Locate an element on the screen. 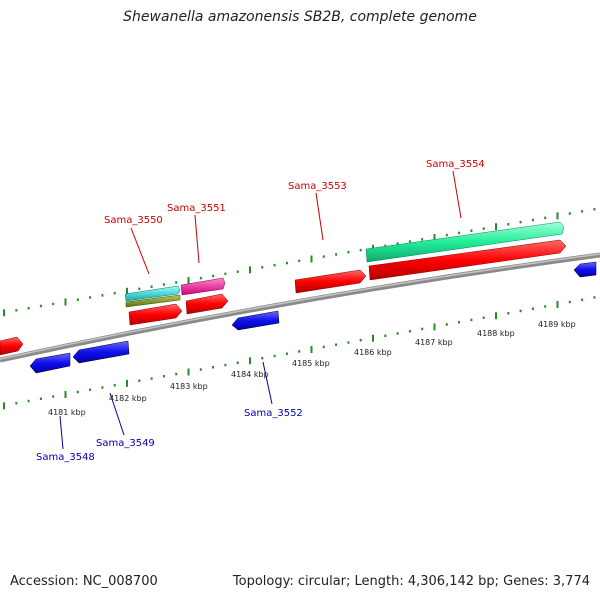 The image size is (600, 600). gene-label-sama-3552: Sama_3552 is located at coordinates (273, 413).